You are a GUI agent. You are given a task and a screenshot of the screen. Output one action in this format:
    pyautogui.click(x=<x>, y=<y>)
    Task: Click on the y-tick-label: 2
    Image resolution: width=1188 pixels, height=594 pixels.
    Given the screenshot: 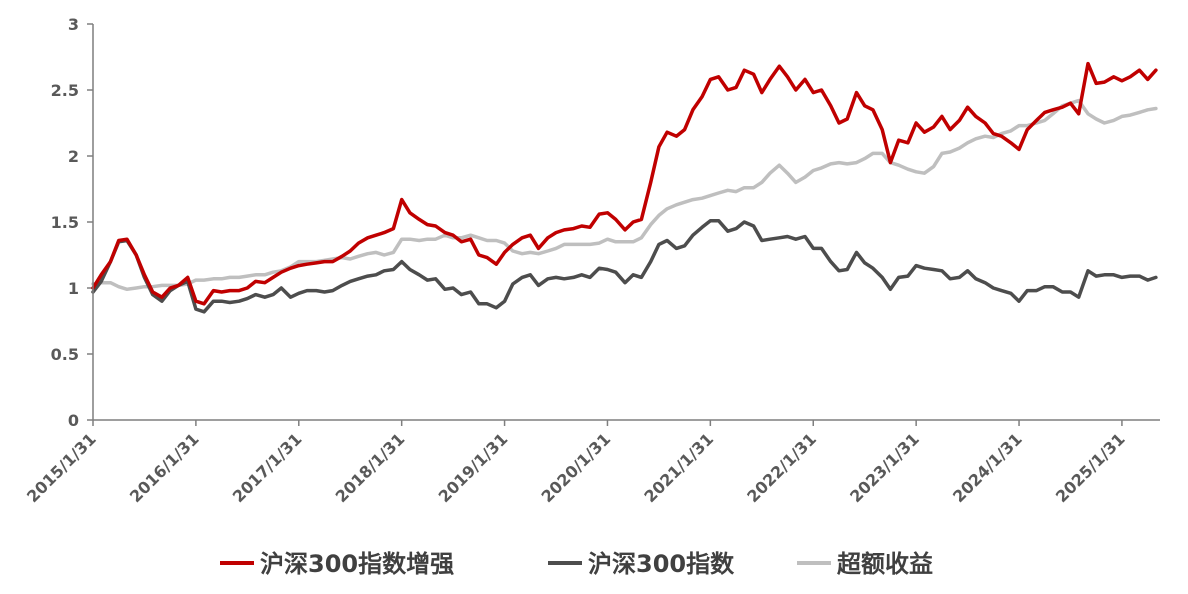 What is the action you would take?
    pyautogui.click(x=73, y=156)
    